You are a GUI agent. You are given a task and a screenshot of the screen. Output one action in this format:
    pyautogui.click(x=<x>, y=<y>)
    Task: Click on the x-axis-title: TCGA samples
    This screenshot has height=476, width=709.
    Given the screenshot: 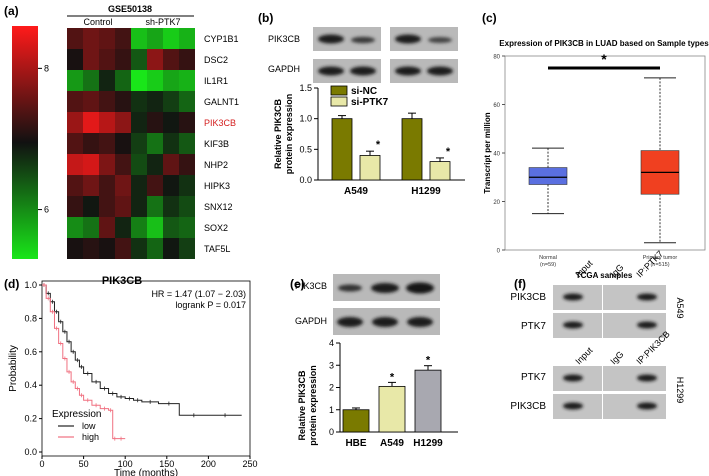 What is the action you would take?
    pyautogui.click(x=604, y=275)
    